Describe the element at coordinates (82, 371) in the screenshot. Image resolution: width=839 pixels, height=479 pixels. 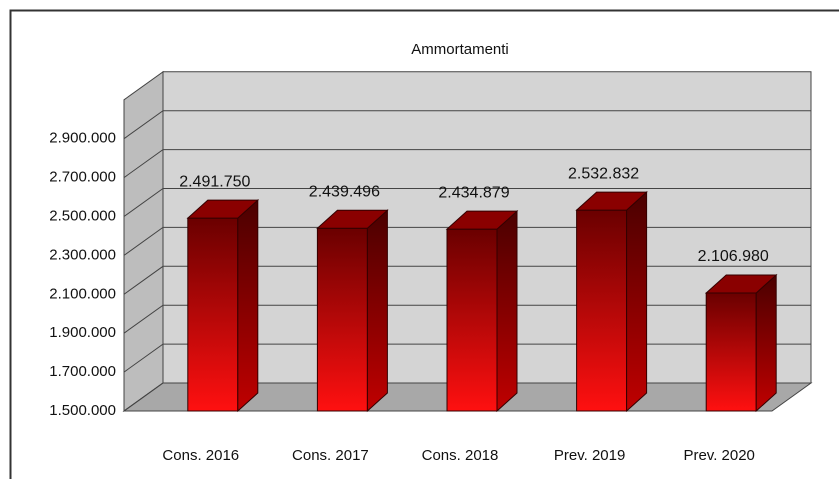
I see `y-tick-label: 1.700.000` at that location.